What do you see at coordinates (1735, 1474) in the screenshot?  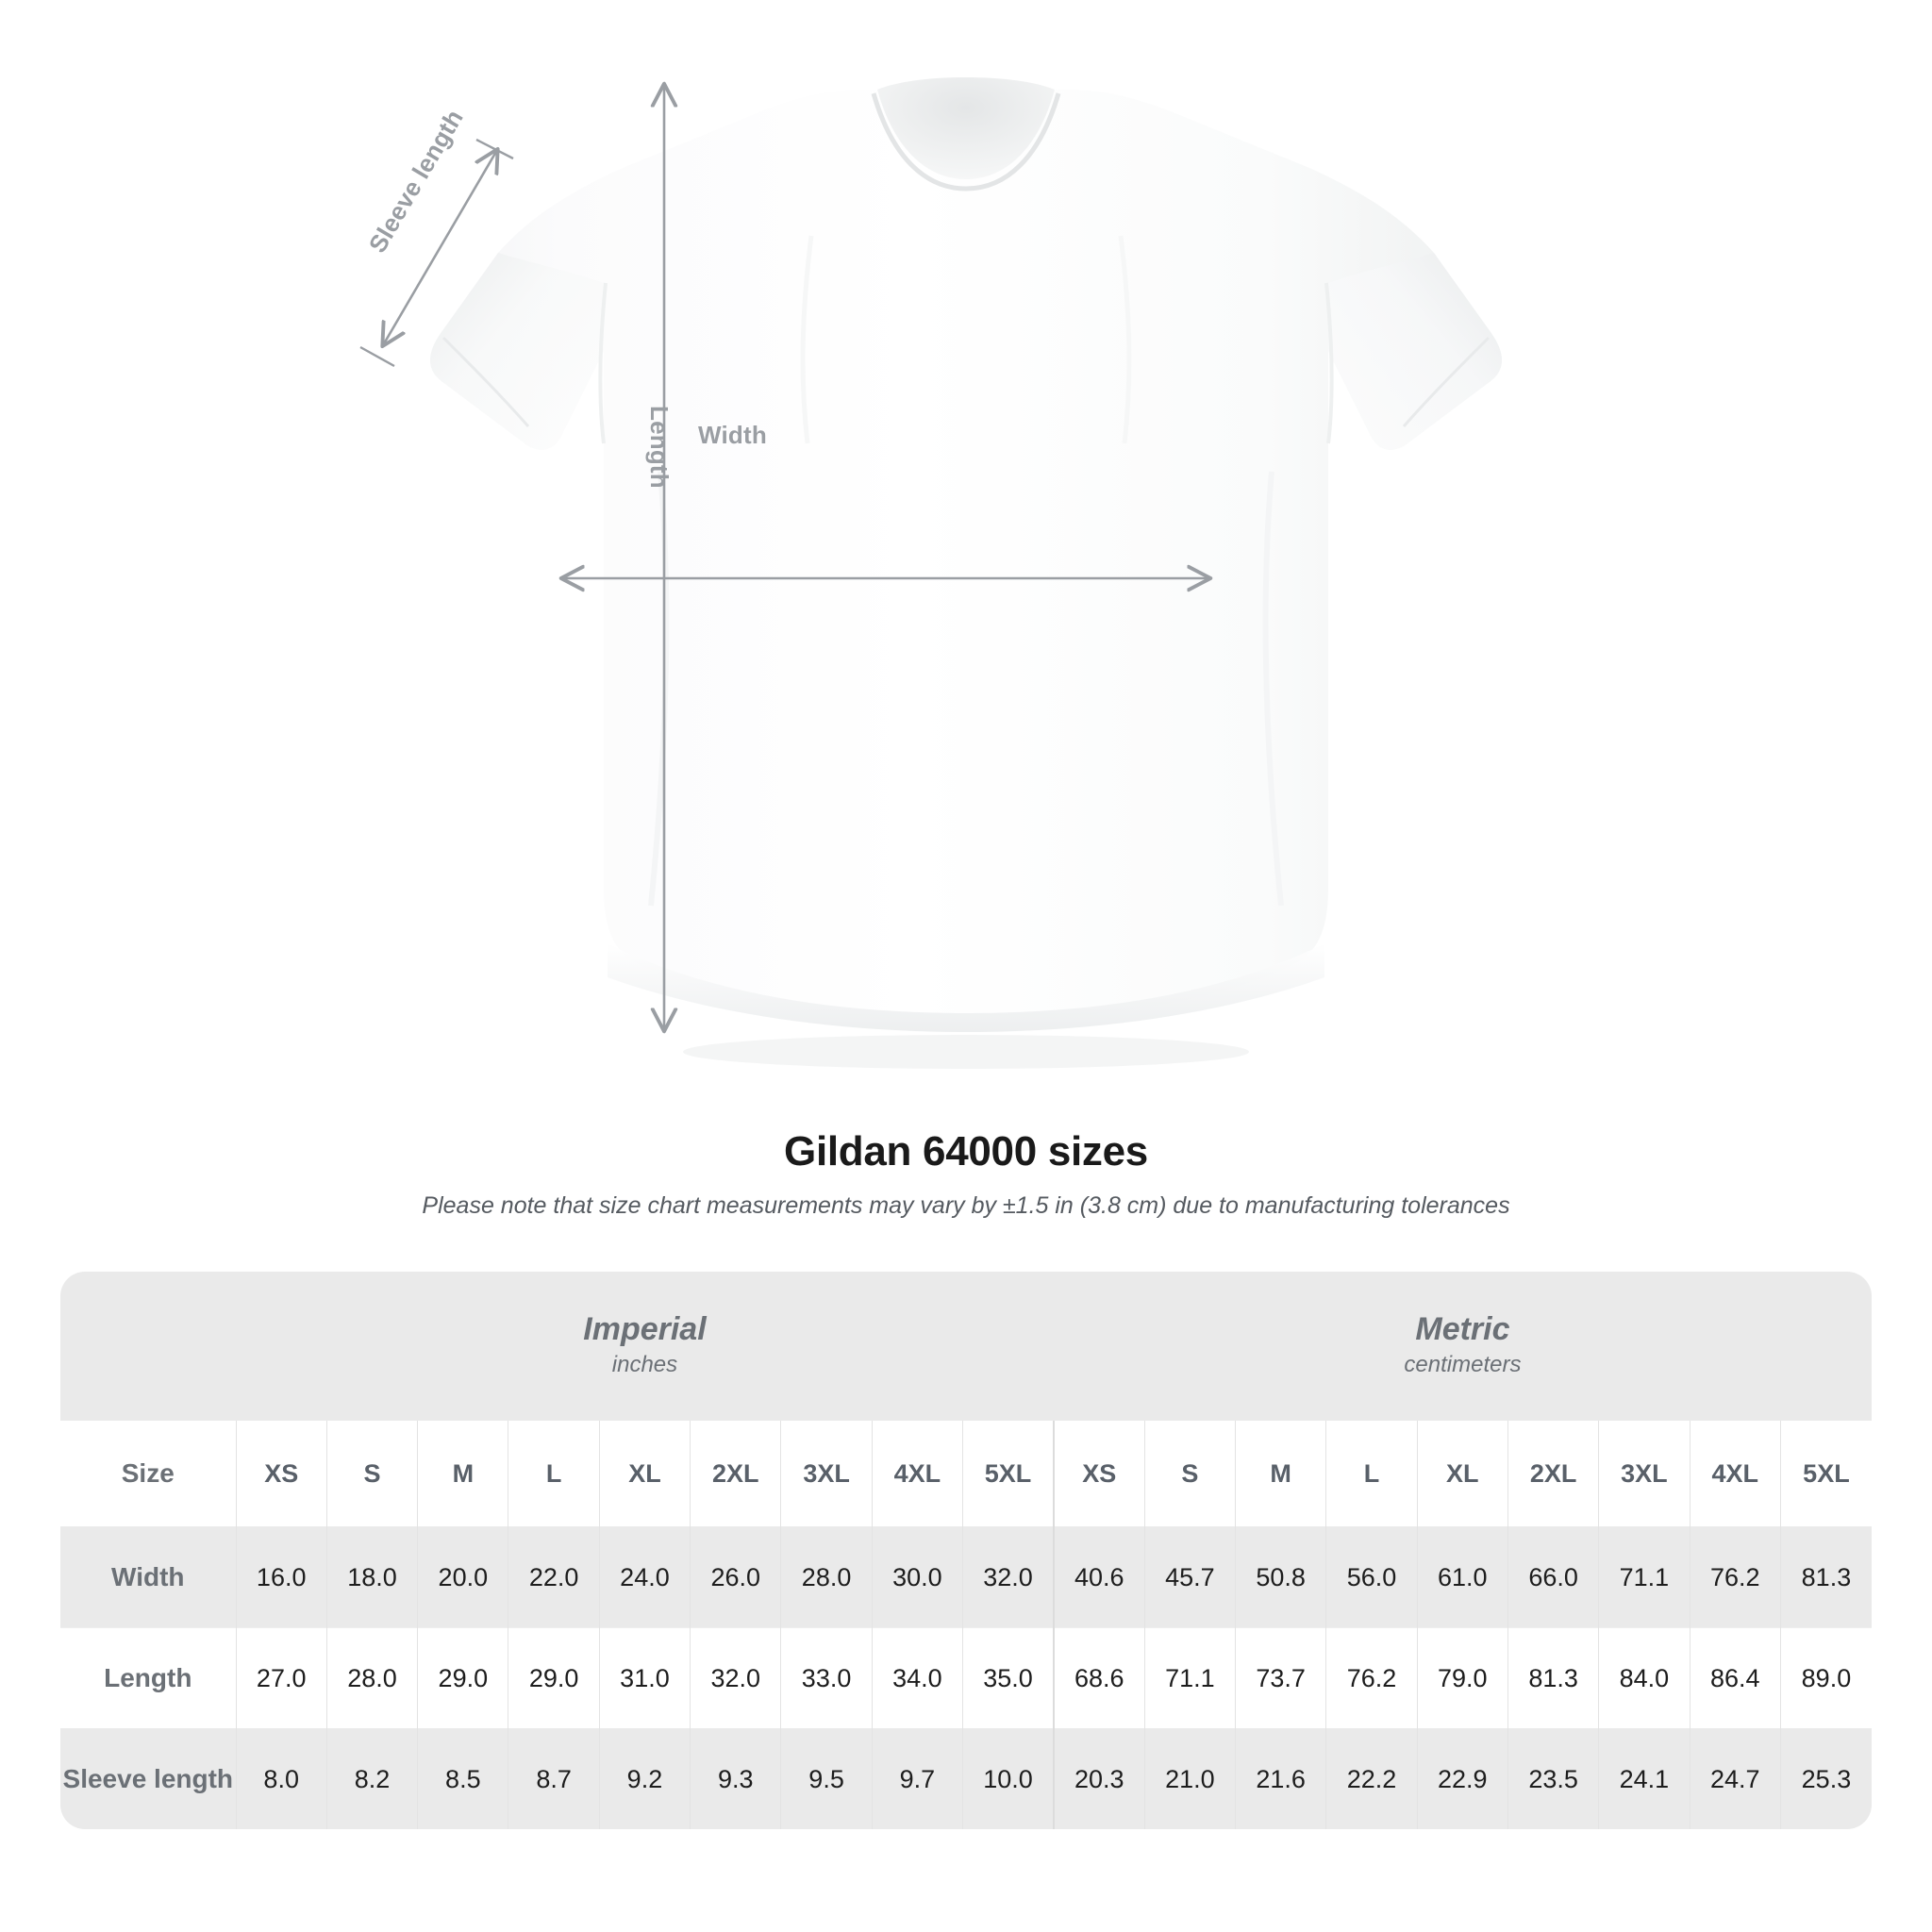 I see `size-met-4xl: 4XL` at bounding box center [1735, 1474].